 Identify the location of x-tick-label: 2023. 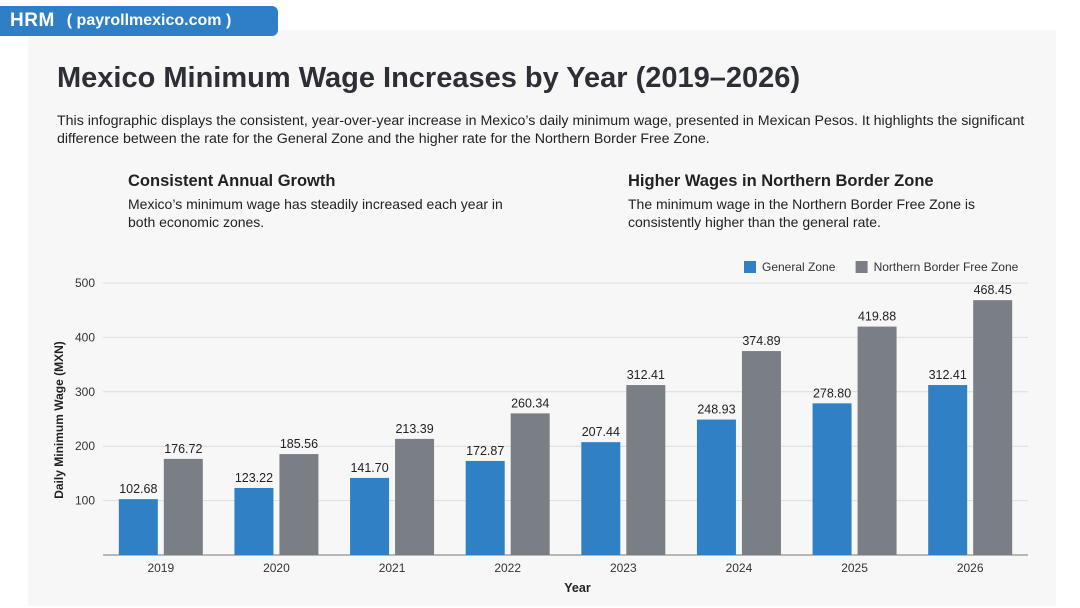
(623, 568).